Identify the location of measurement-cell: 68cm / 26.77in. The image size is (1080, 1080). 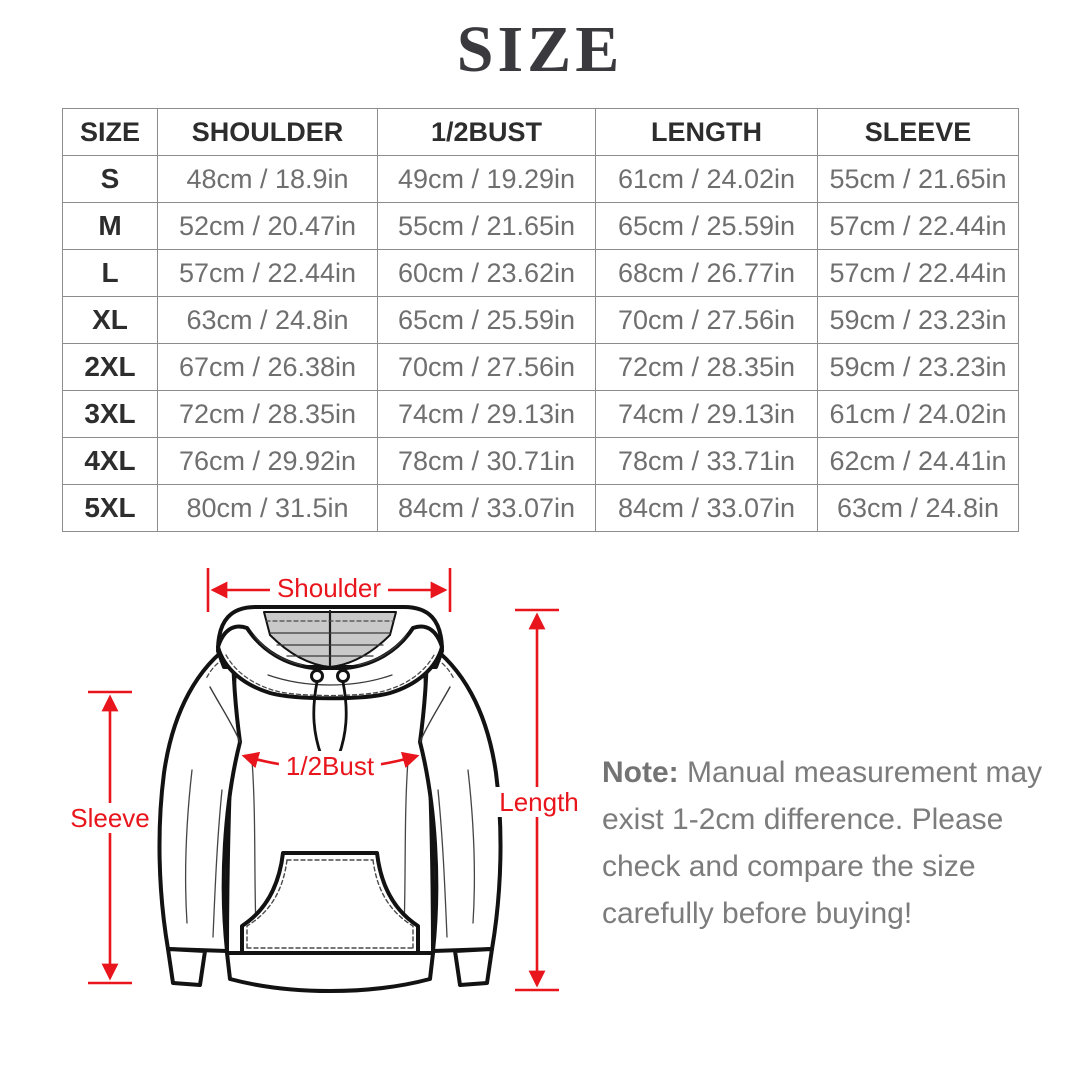
(706, 273).